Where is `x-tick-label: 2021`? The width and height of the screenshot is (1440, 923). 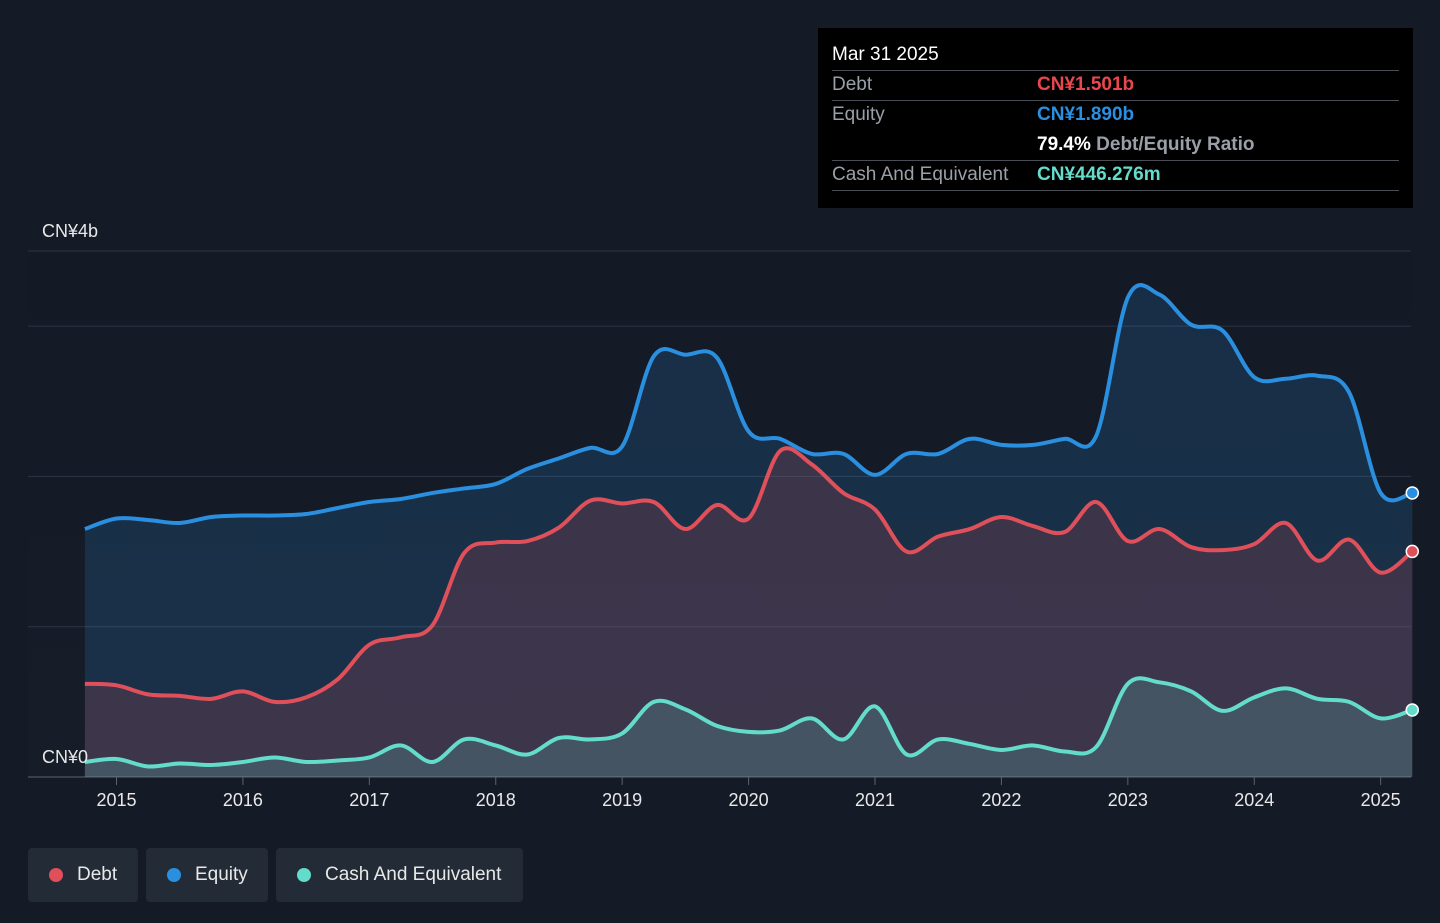 x-tick-label: 2021 is located at coordinates (875, 800).